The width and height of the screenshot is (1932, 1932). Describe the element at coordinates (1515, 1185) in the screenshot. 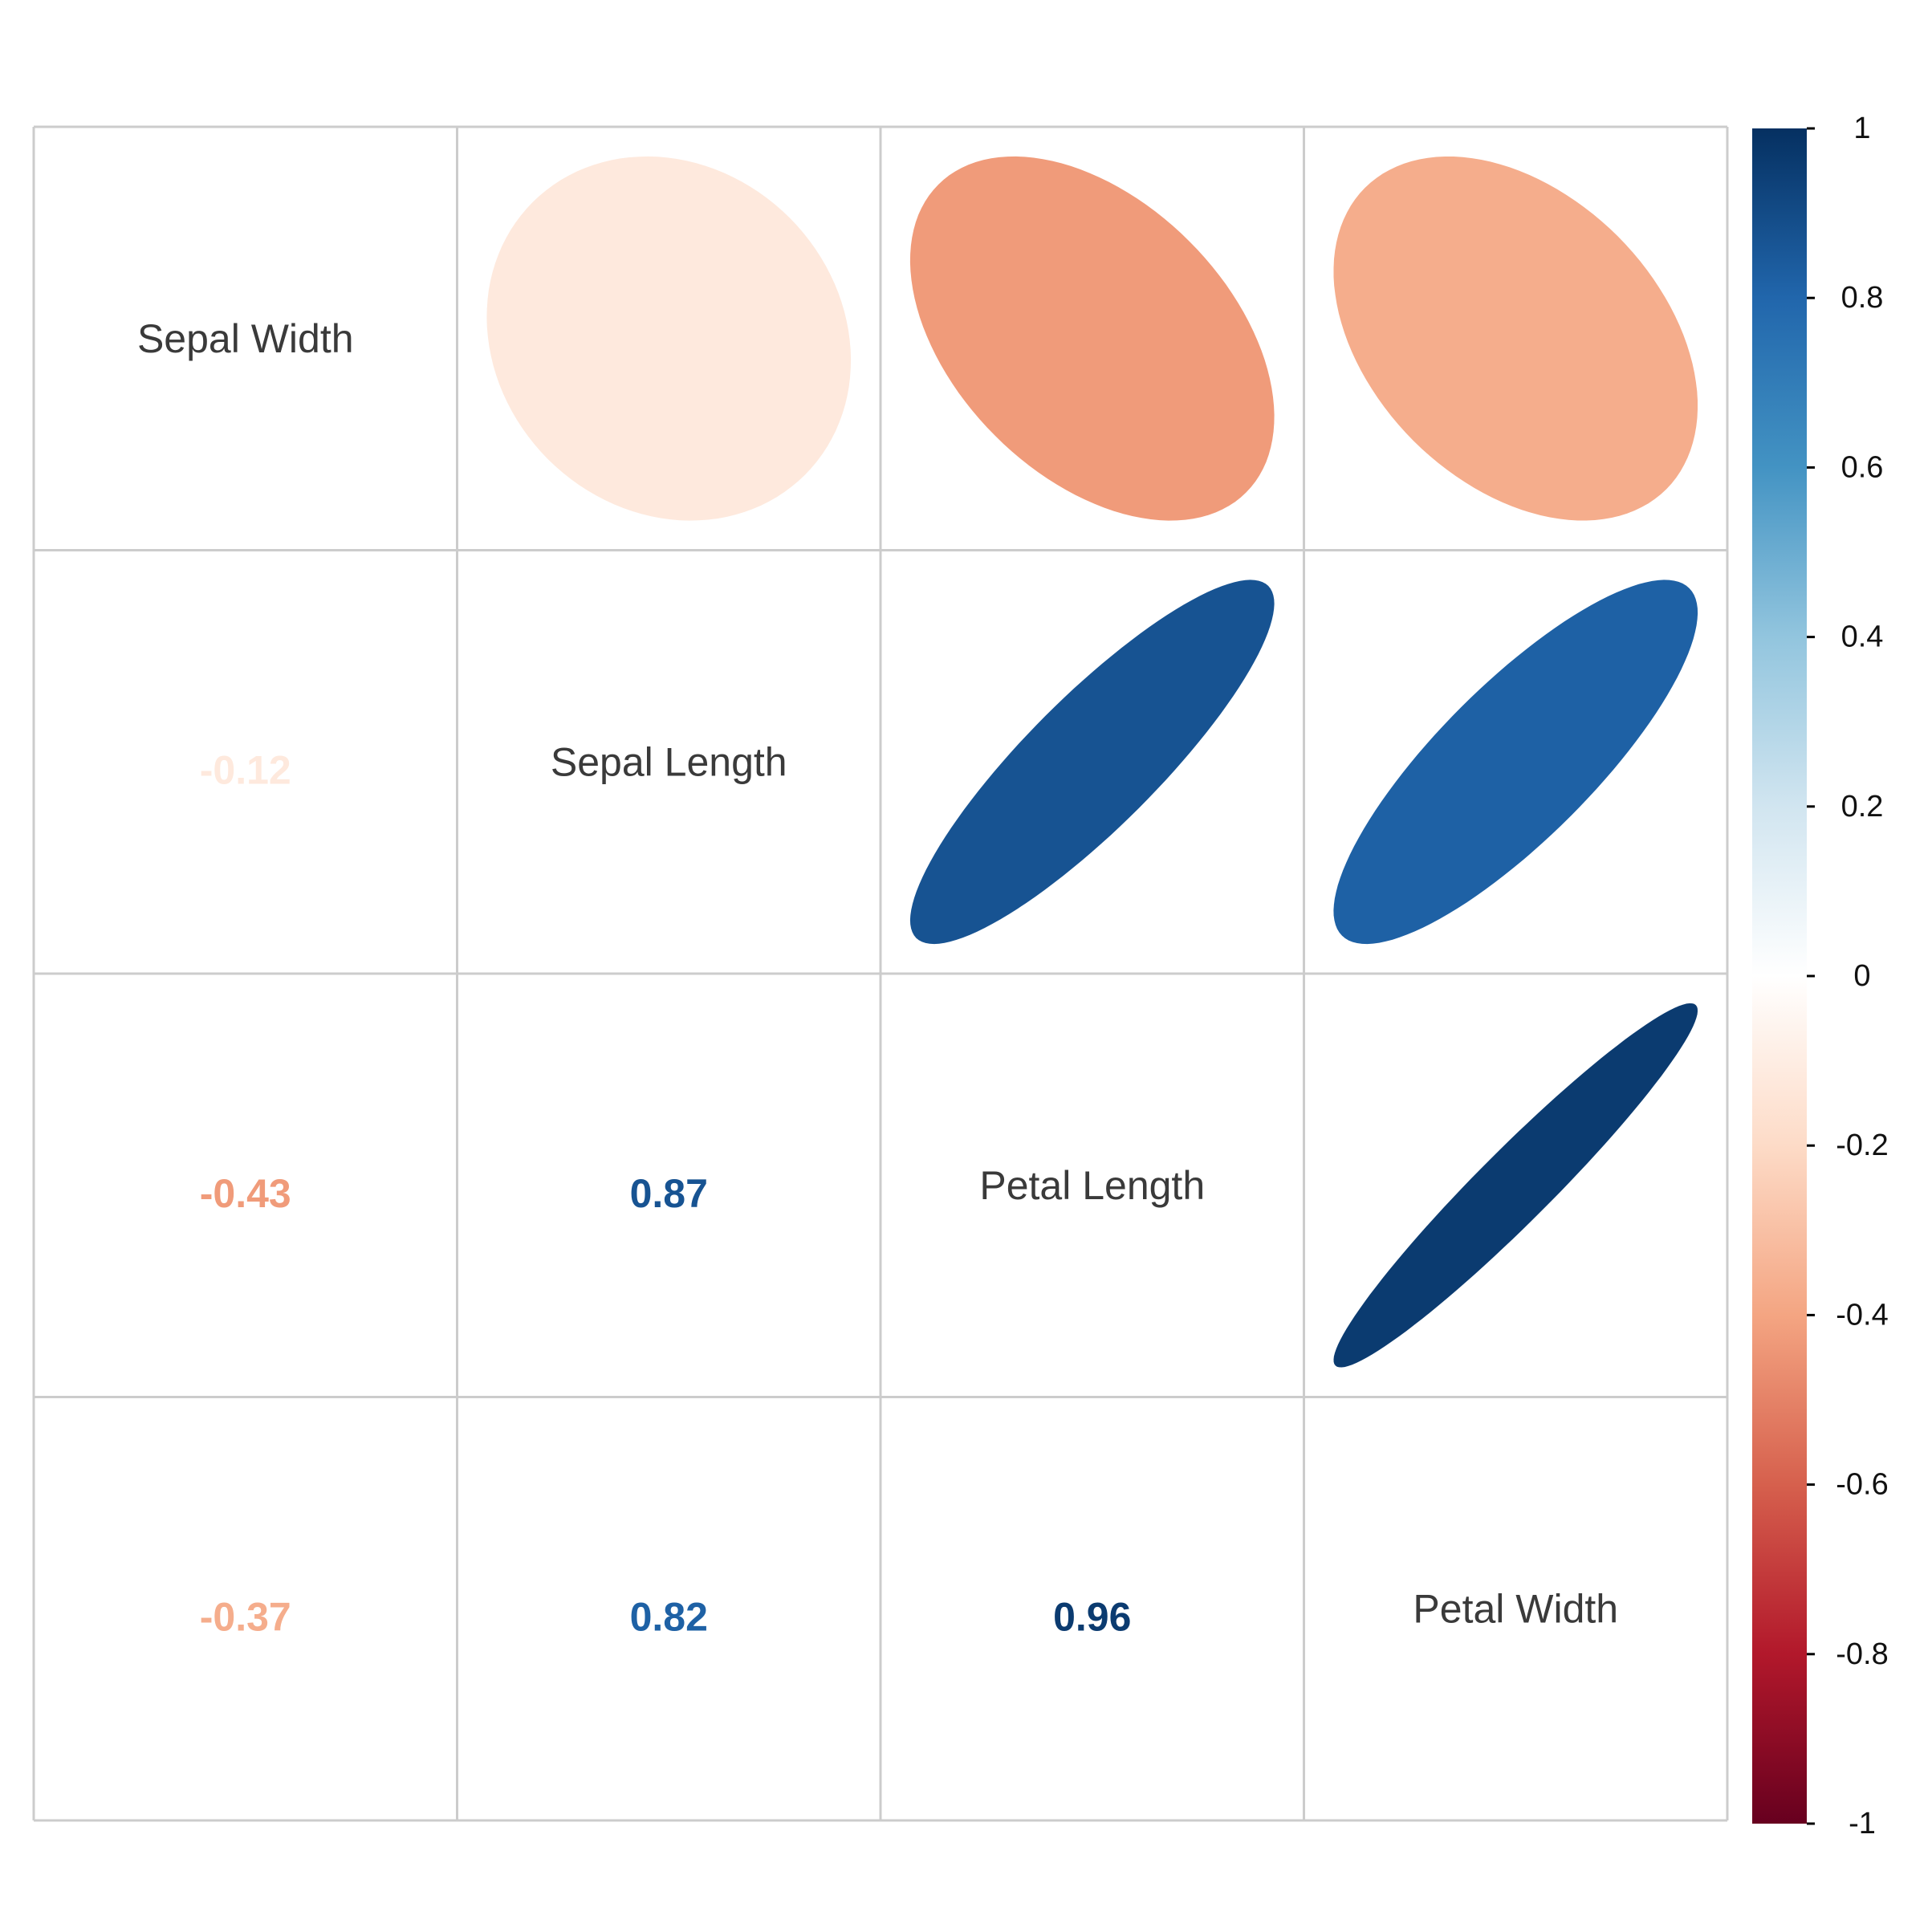

I see `ellipse-petal-length-petal-width` at that location.